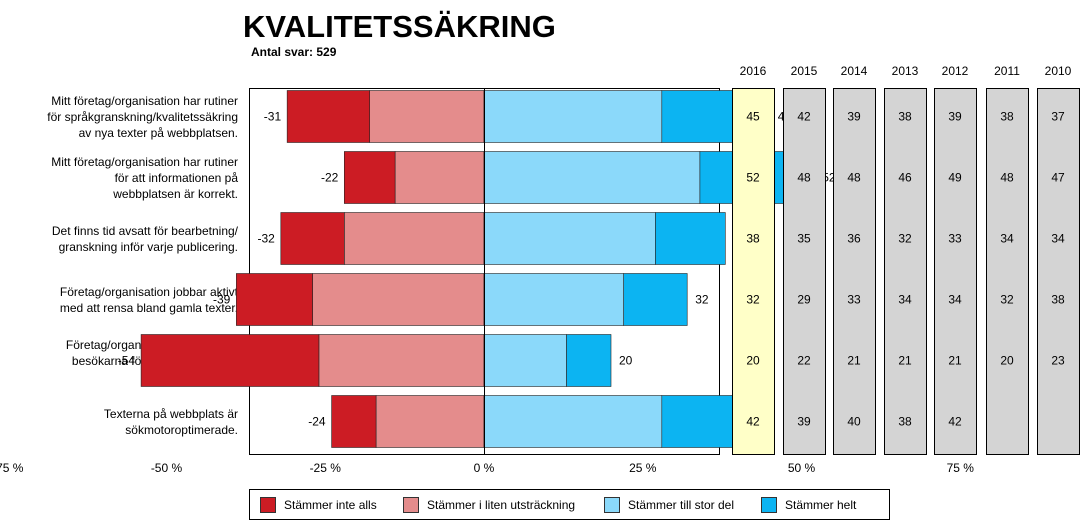 The image size is (1081, 523). I want to click on history-value: 42, so click(955, 422).